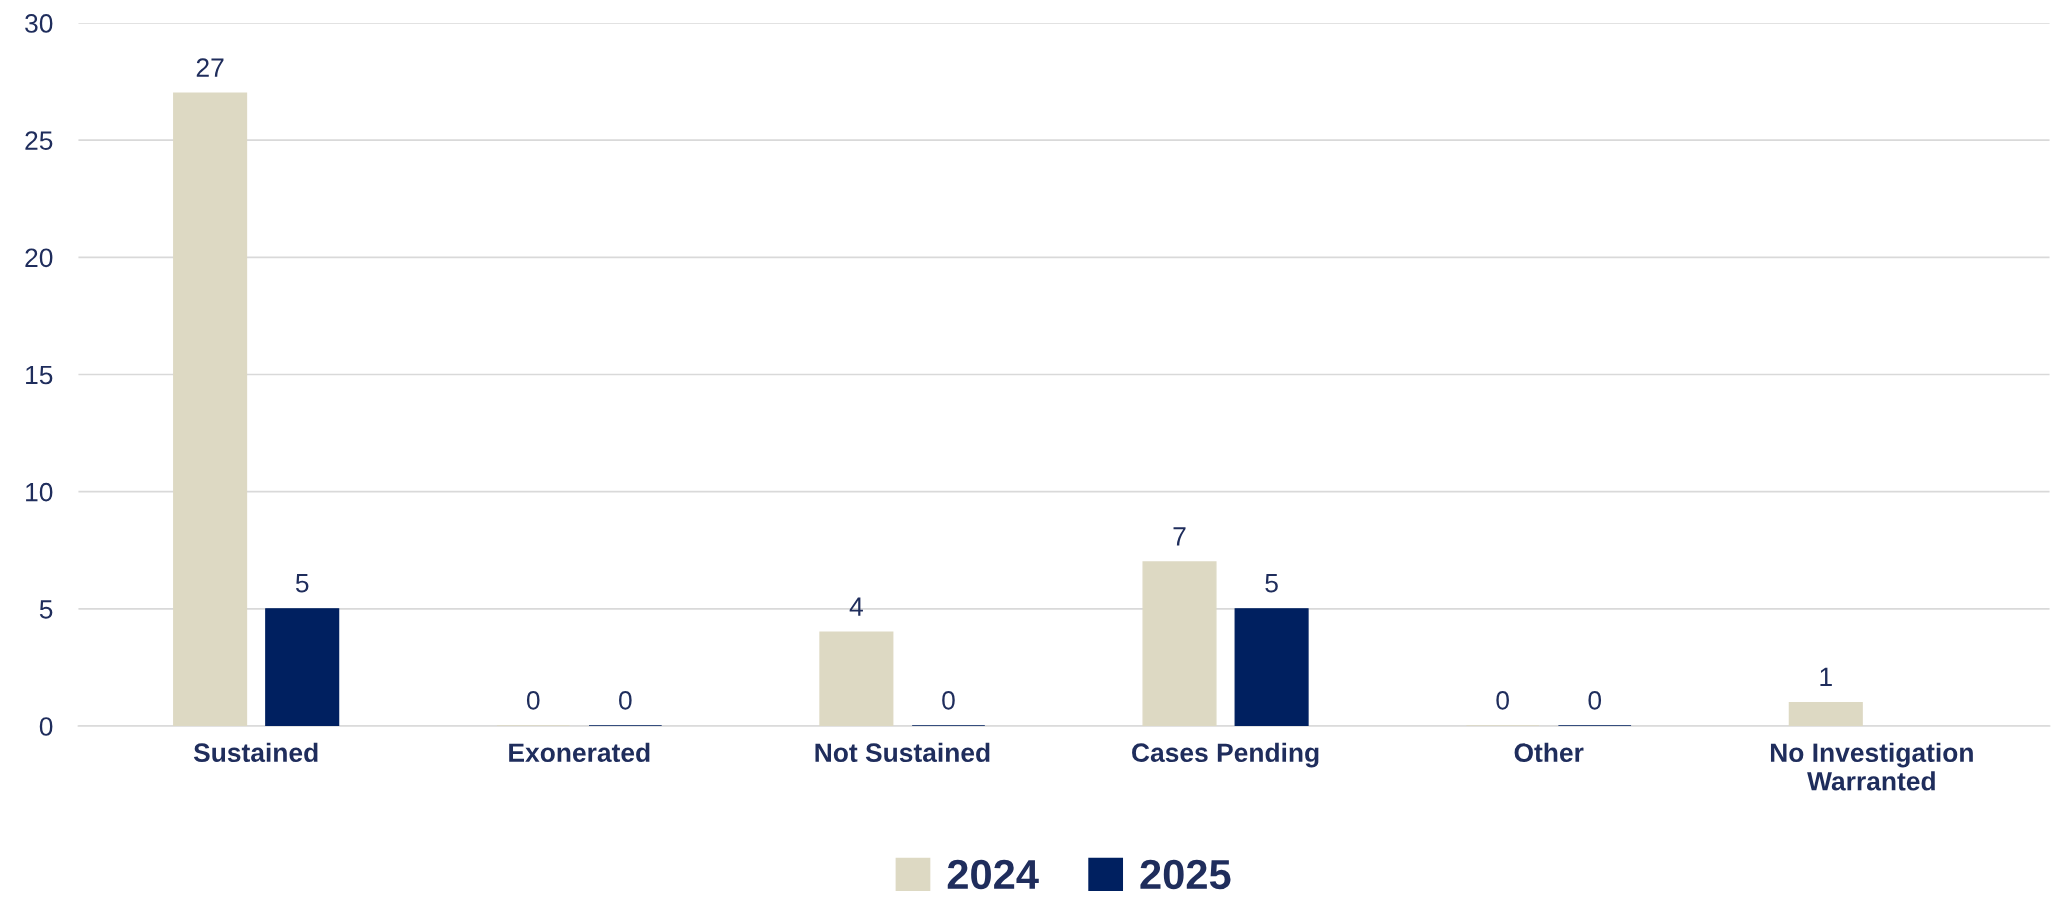 The height and width of the screenshot is (919, 2064). I want to click on data-label: 4, so click(856, 606).